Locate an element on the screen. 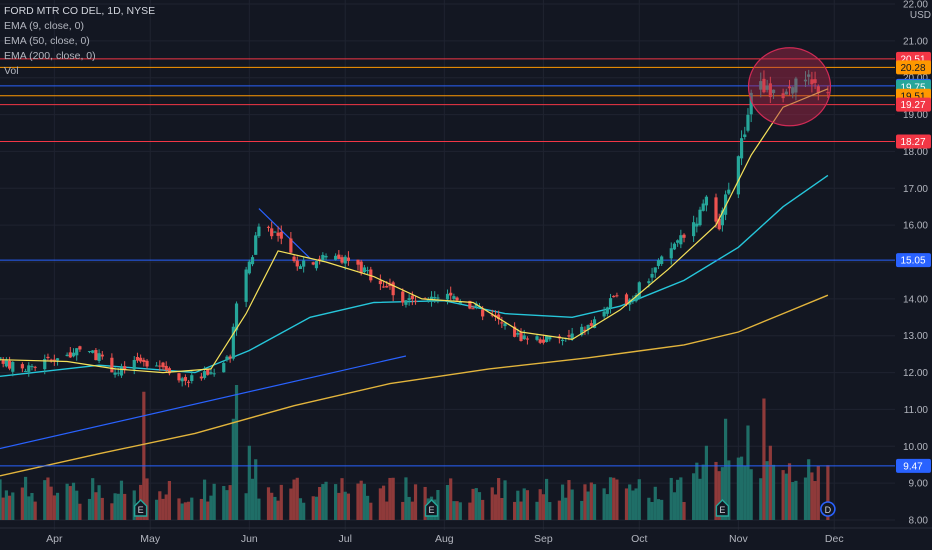 The image size is (932, 550). legend-ema-200: EMA (200, close, 0) is located at coordinates (50, 56).